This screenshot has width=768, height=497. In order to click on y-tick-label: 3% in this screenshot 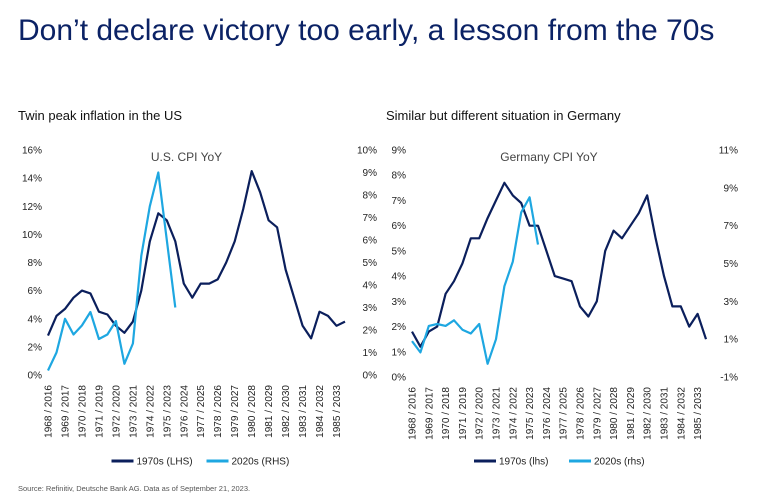, I will do `click(399, 302)`.